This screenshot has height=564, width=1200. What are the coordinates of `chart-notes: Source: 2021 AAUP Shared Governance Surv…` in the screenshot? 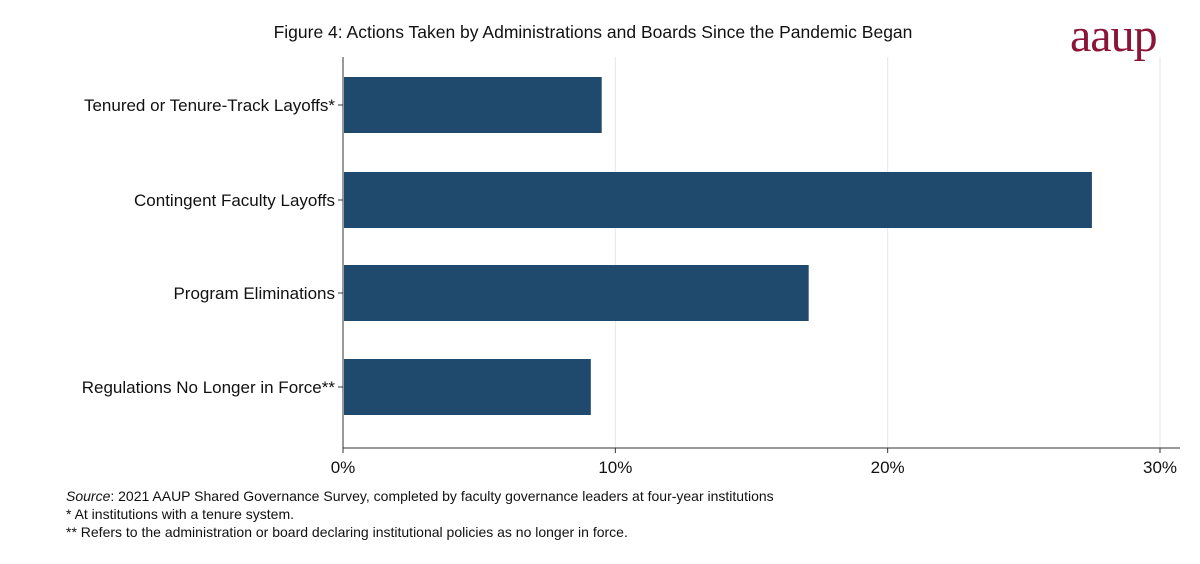 It's located at (420, 514).